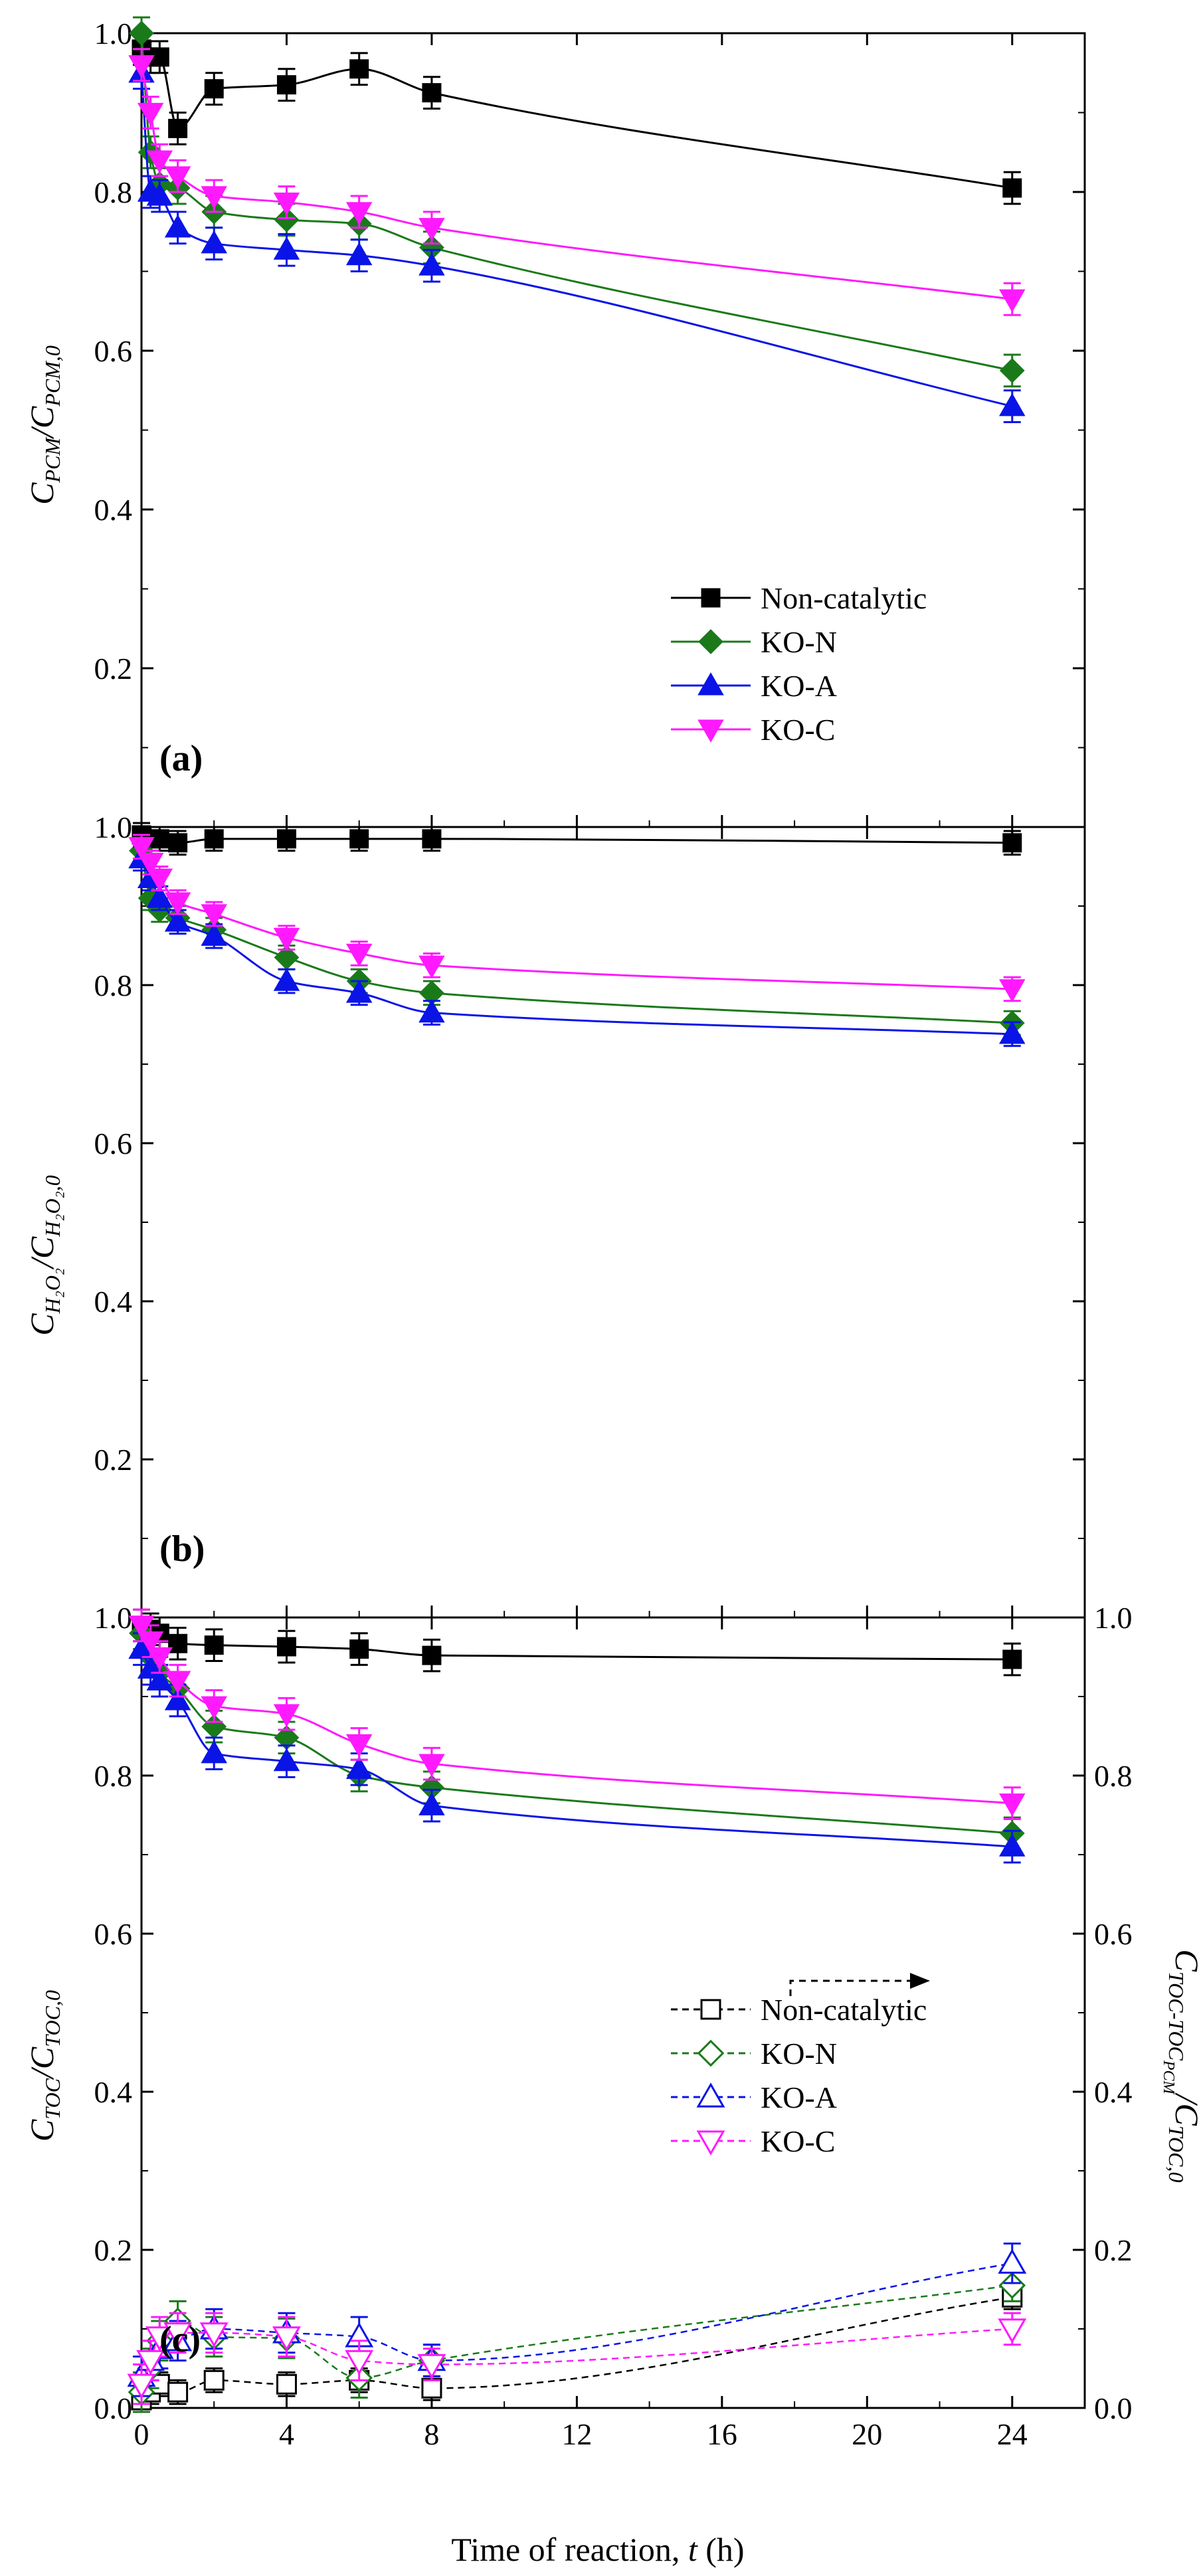  What do you see at coordinates (577, 2358) in the screenshot?
I see `panel-c-series-ko-c-right` at bounding box center [577, 2358].